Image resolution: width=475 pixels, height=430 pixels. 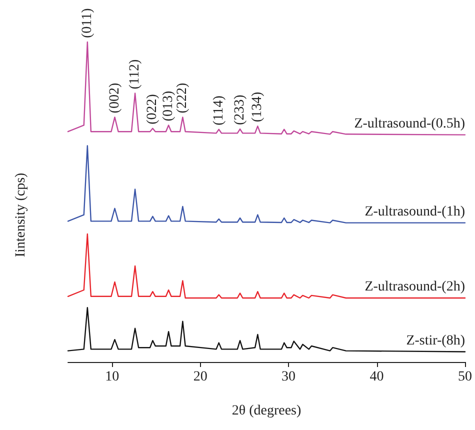 What do you see at coordinates (410, 124) in the screenshot?
I see `series-label: Z-ultrasound-(0.5h)` at bounding box center [410, 124].